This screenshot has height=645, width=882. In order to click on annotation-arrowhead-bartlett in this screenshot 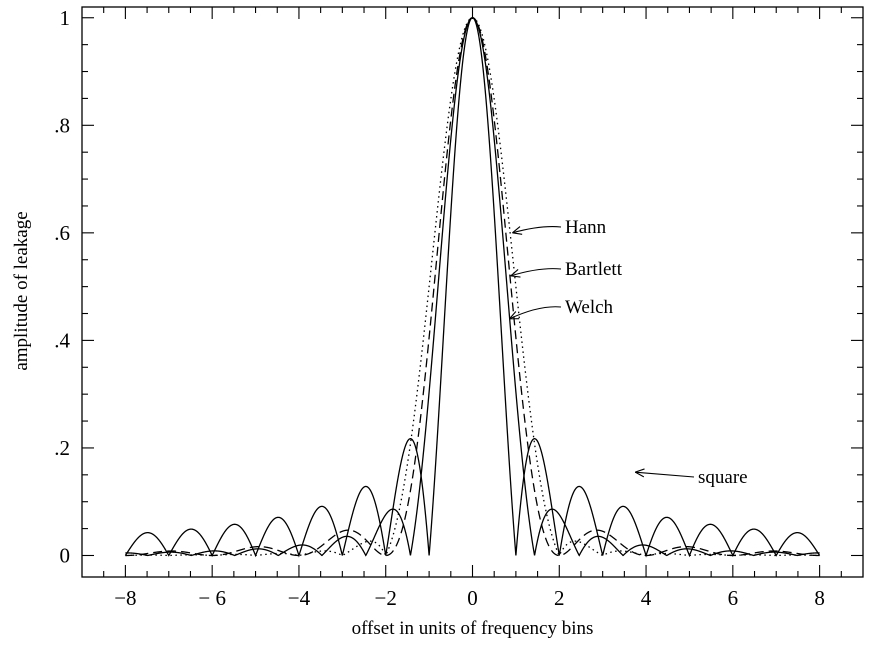, I will do `click(515, 273)`.